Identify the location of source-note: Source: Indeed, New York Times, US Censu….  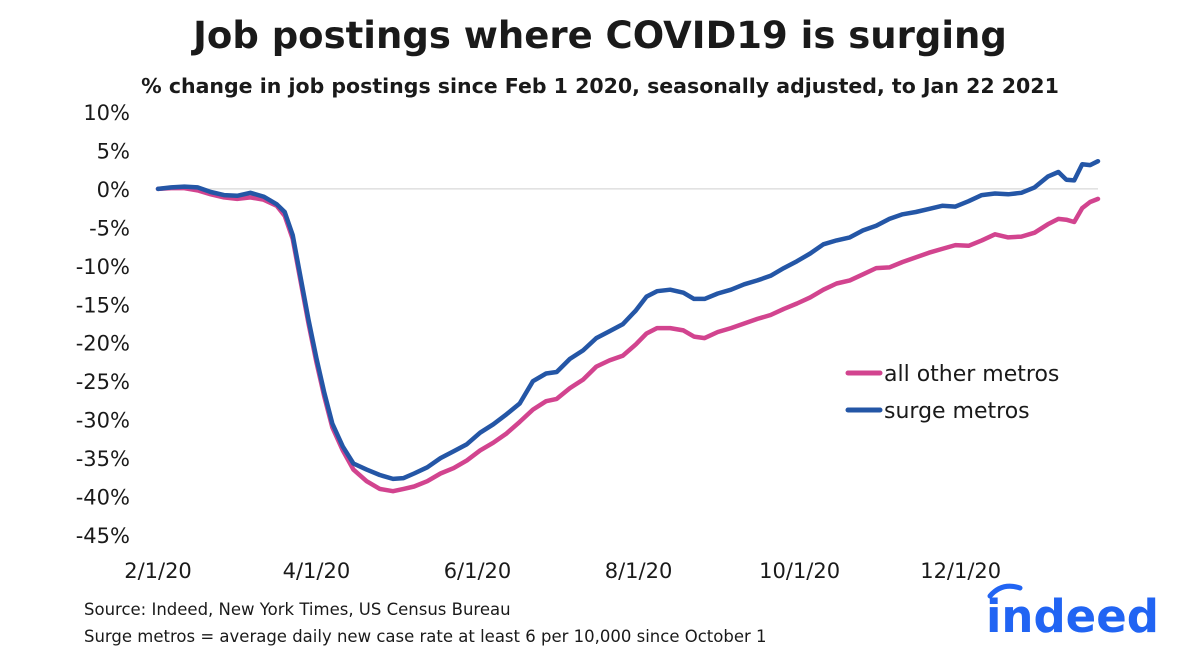
(297, 609).